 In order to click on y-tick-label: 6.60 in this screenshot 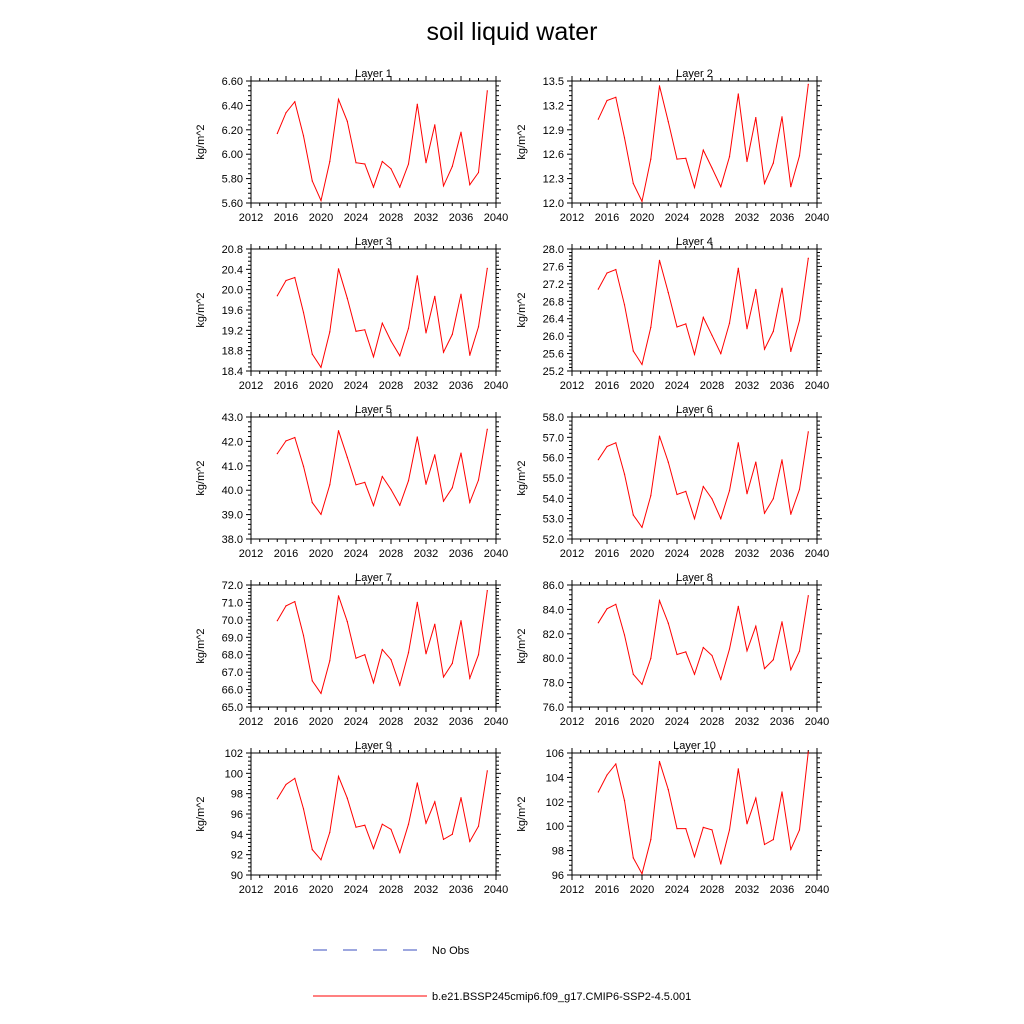, I will do `click(232, 82)`.